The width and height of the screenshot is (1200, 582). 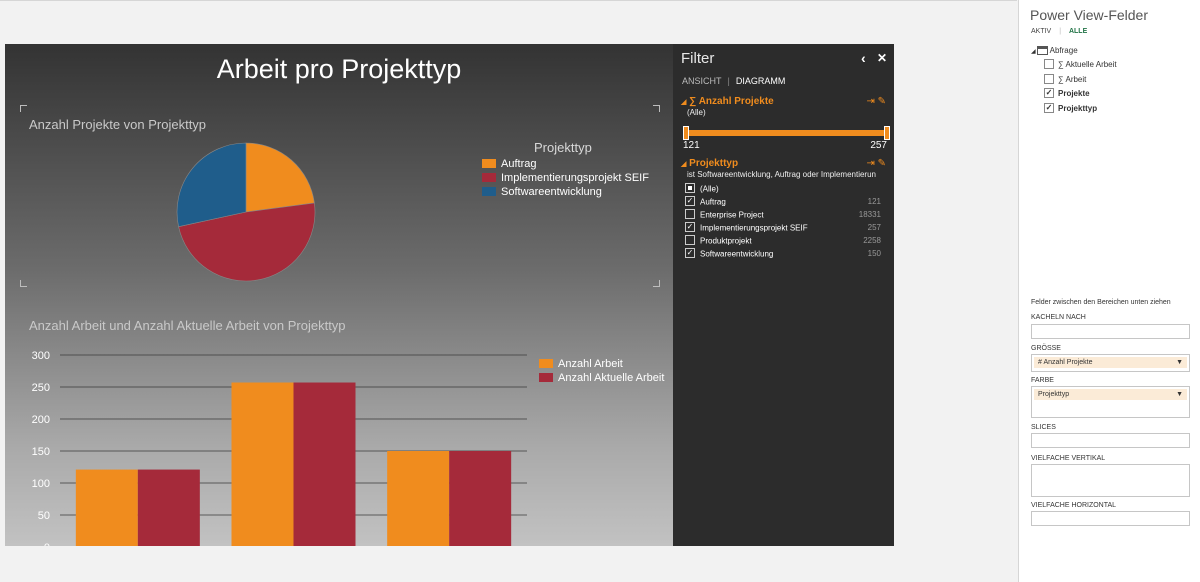 I want to click on y-tick-label: 100, so click(x=41, y=484).